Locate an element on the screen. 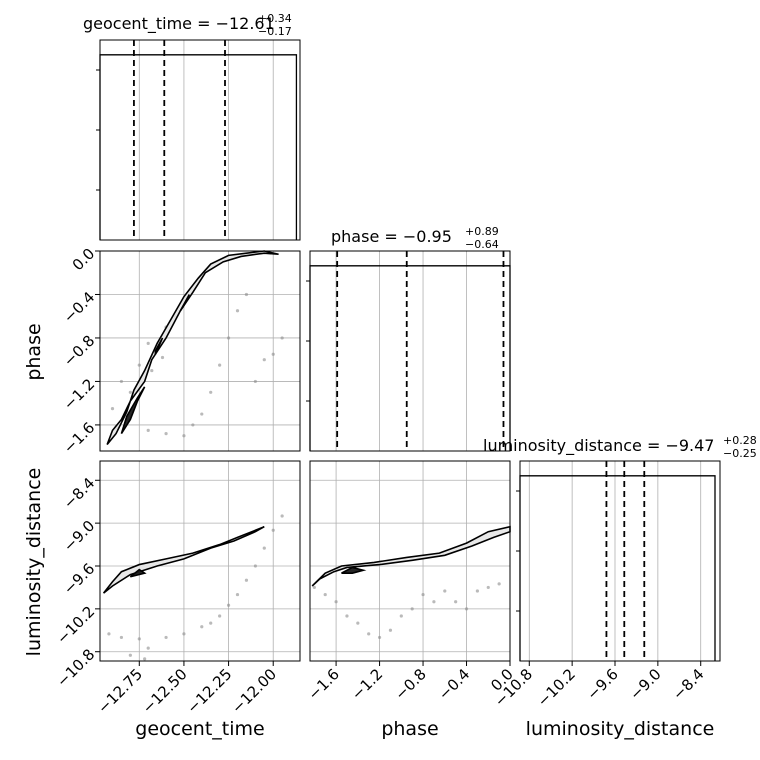  ytick-label-luminosity_distance-4: −8.4 is located at coordinates (79, 493).